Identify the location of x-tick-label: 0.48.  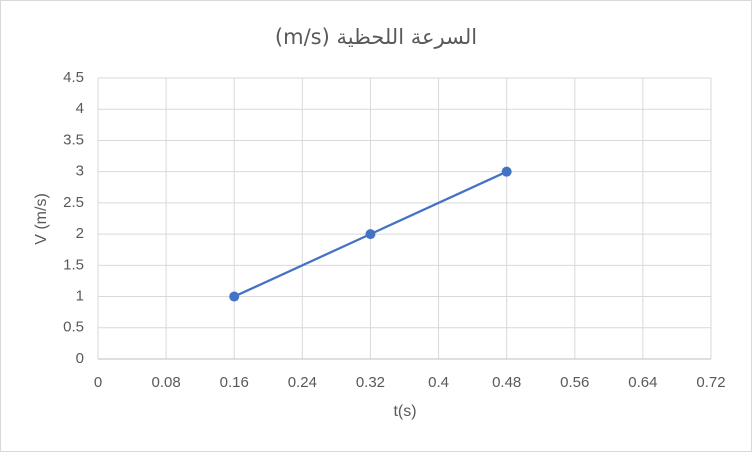
(506, 382).